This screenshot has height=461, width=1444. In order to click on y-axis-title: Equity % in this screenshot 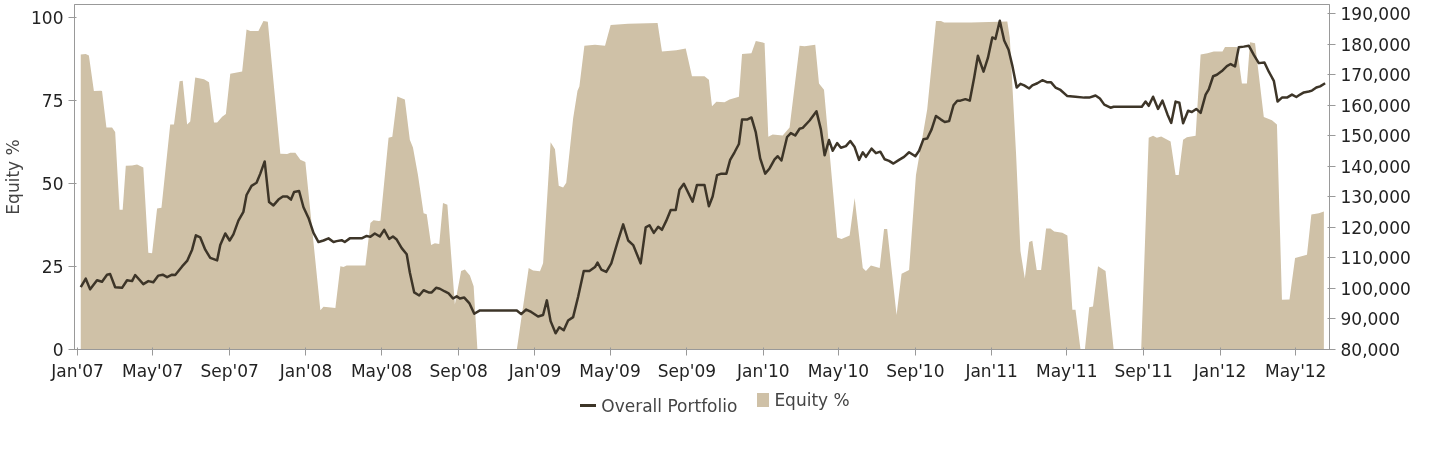, I will do `click(13, 177)`.